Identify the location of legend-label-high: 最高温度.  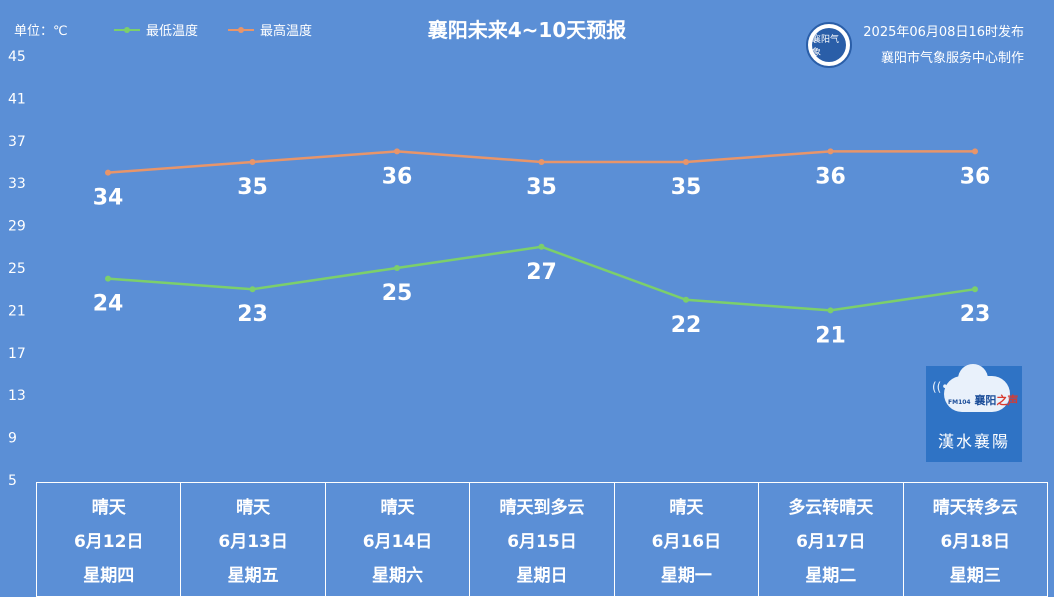
(286, 31).